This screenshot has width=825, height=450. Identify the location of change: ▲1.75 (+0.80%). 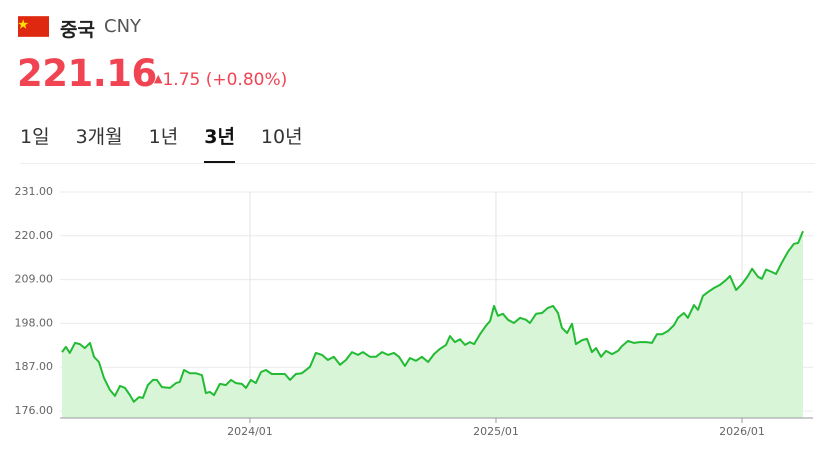
(220, 80).